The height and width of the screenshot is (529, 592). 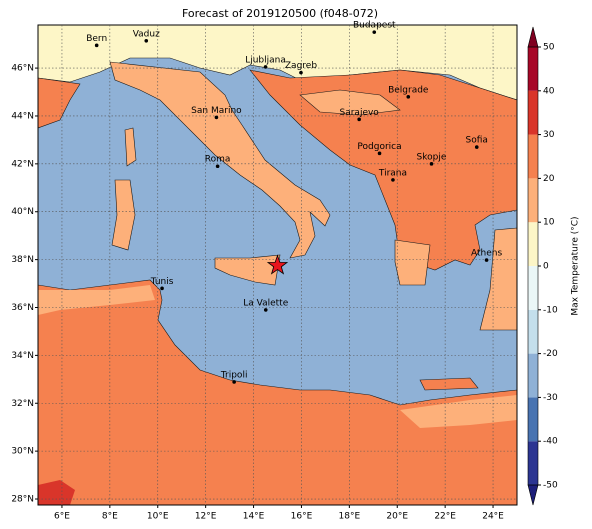 What do you see at coordinates (96, 39) in the screenshot?
I see `city-label: Bern` at bounding box center [96, 39].